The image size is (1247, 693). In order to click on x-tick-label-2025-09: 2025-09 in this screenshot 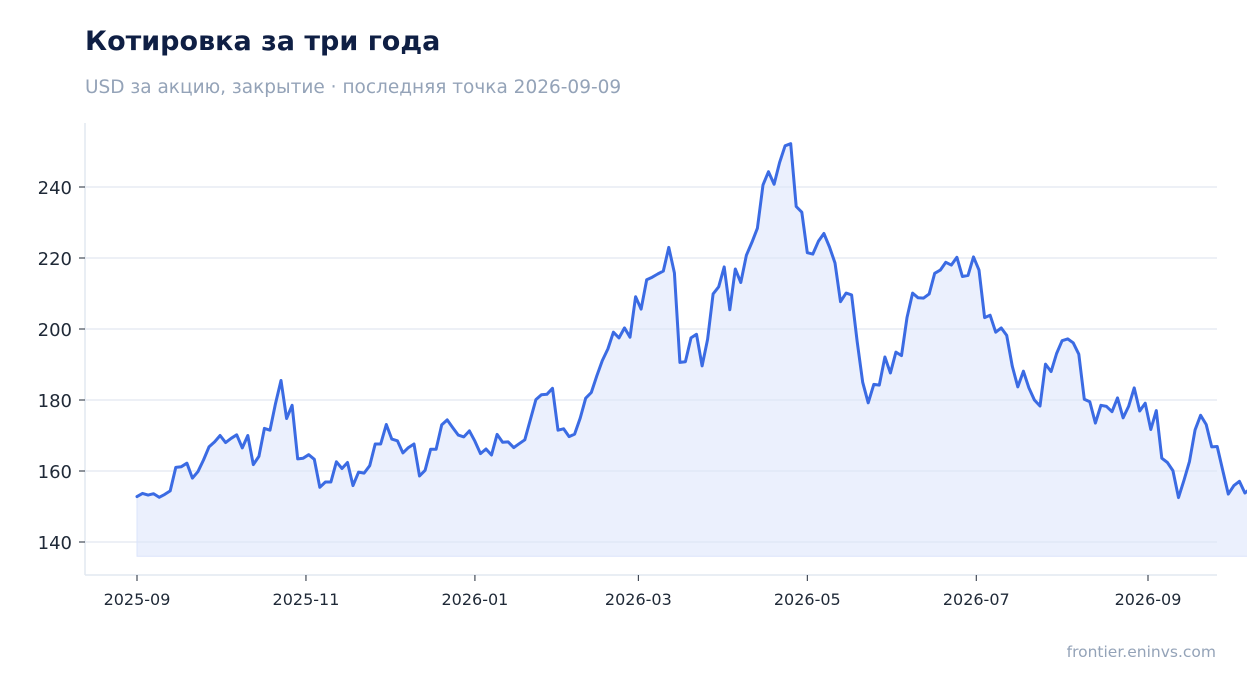, I will do `click(137, 599)`.